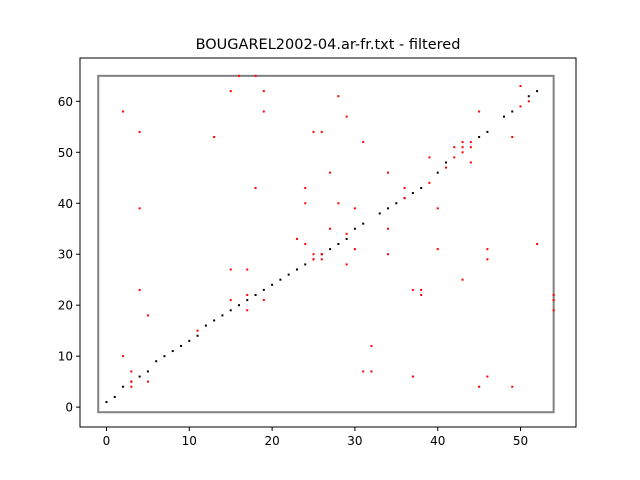 Image resolution: width=640 pixels, height=480 pixels. I want to click on x-tick-label: 20, so click(271, 441).